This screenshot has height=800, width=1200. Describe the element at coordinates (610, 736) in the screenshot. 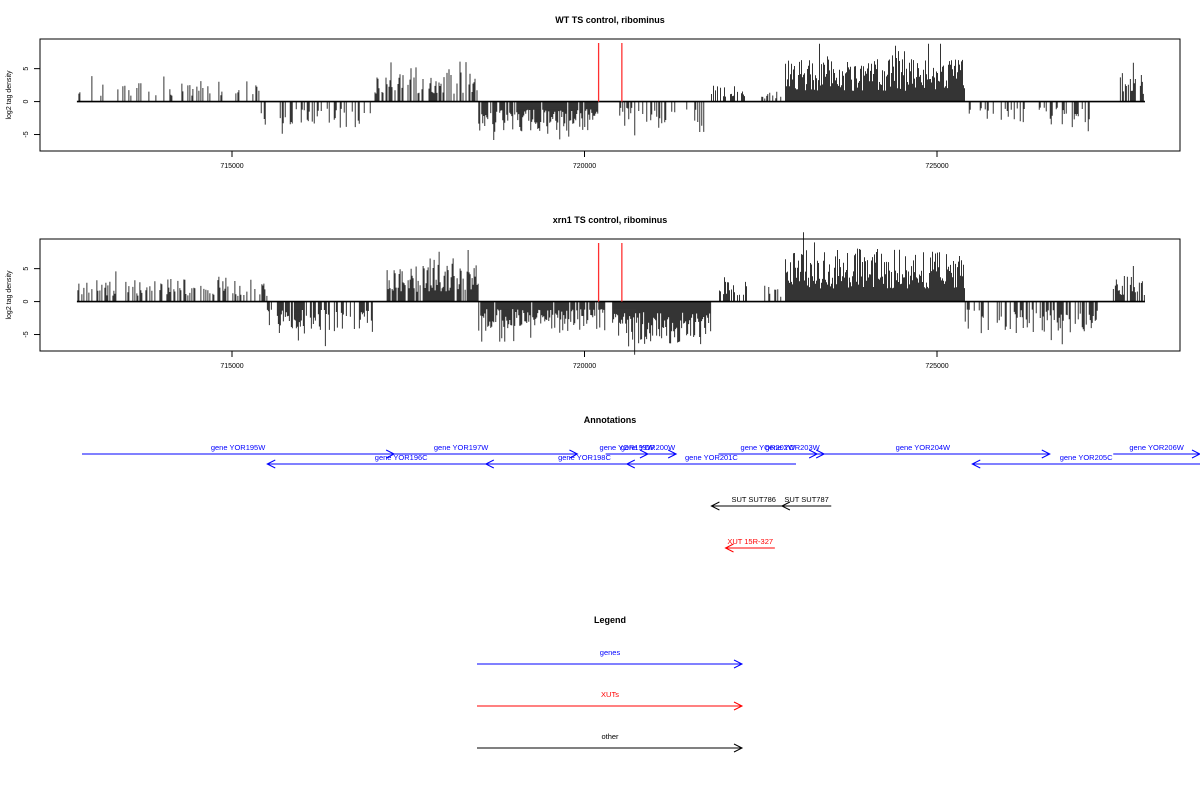

I see `legend-label: other` at that location.